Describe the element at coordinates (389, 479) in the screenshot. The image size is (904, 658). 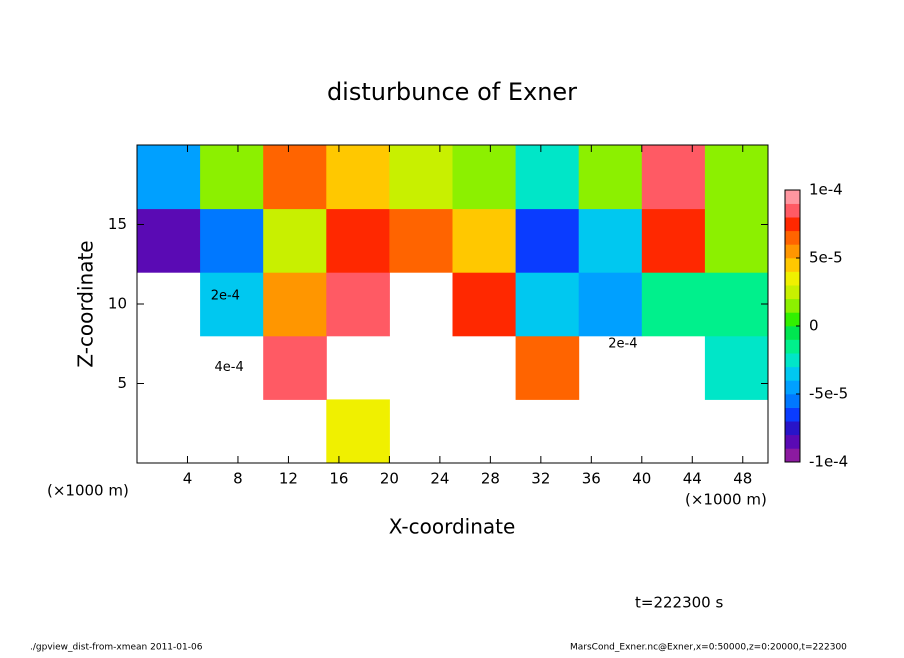
I see `x-tick-label: 20` at that location.